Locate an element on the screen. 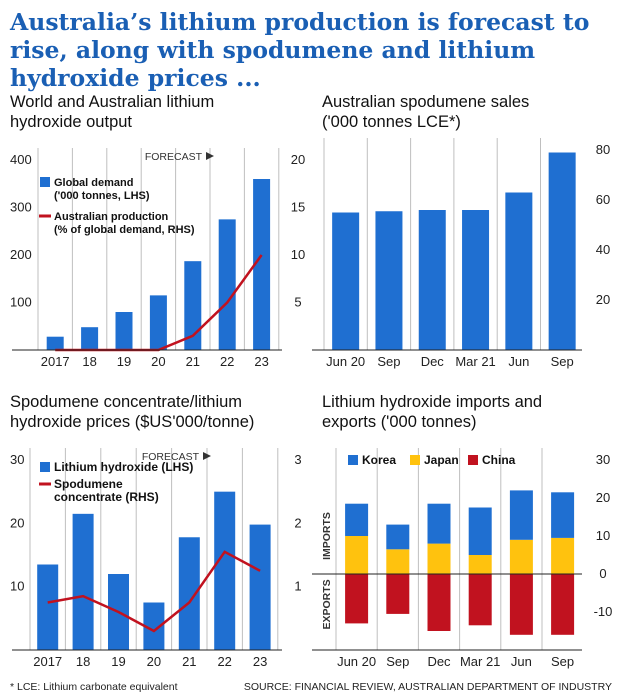 The width and height of the screenshot is (620, 700). x-tick-label: 21 is located at coordinates (193, 361).